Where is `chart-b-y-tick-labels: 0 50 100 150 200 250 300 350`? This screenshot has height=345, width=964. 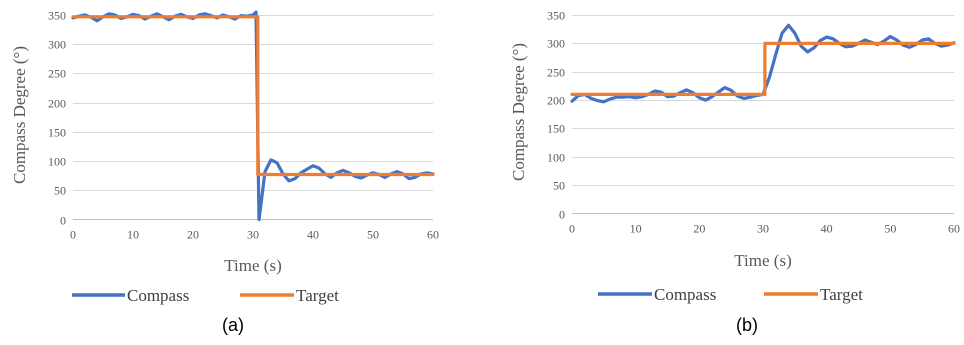 chart-b-y-tick-labels: 0 50 100 150 200 250 300 350 is located at coordinates (556, 115).